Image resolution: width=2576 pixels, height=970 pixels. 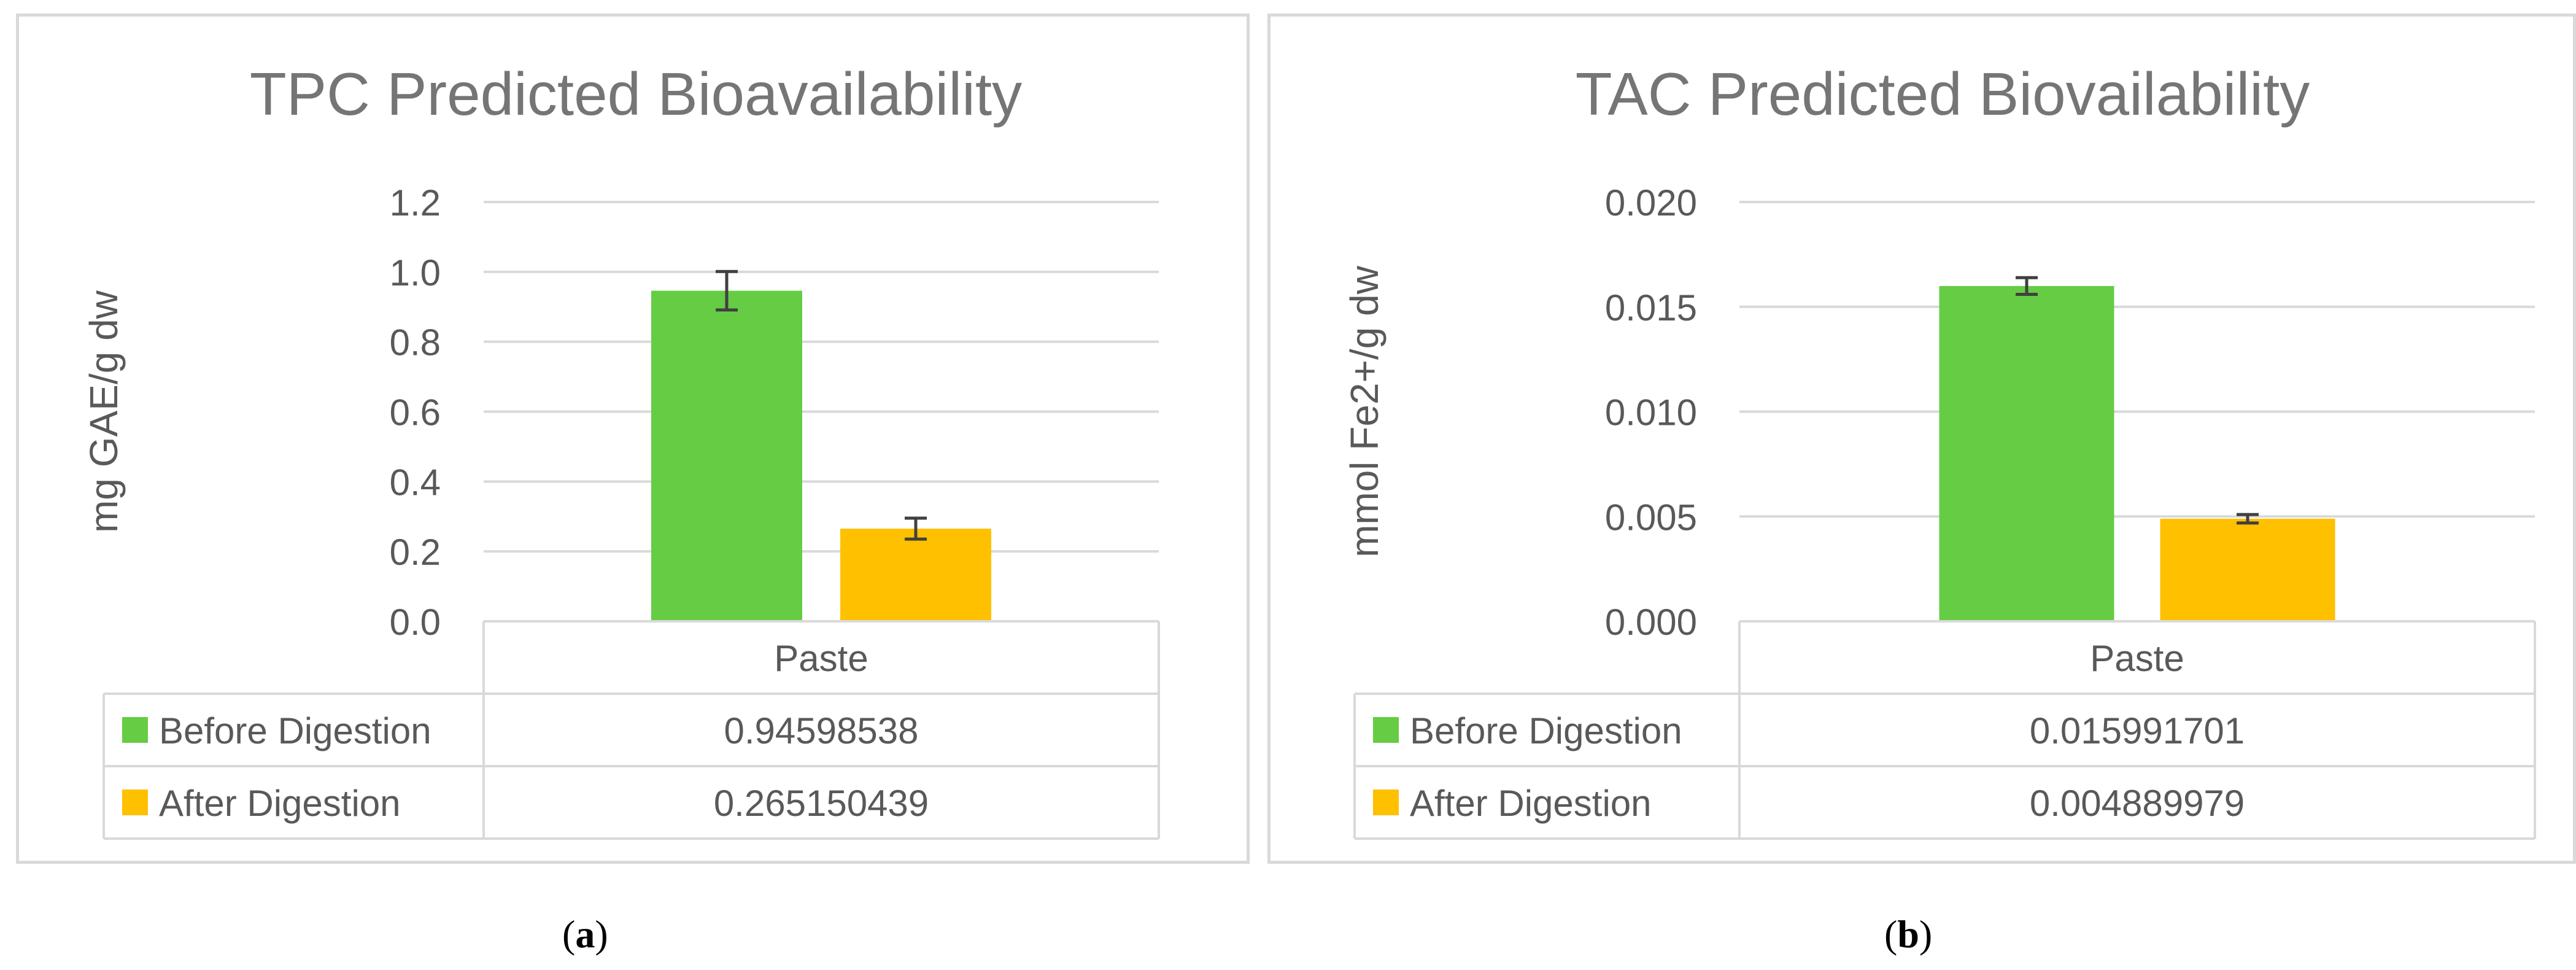 What do you see at coordinates (415, 552) in the screenshot?
I see `y-tick-label: 0.2` at bounding box center [415, 552].